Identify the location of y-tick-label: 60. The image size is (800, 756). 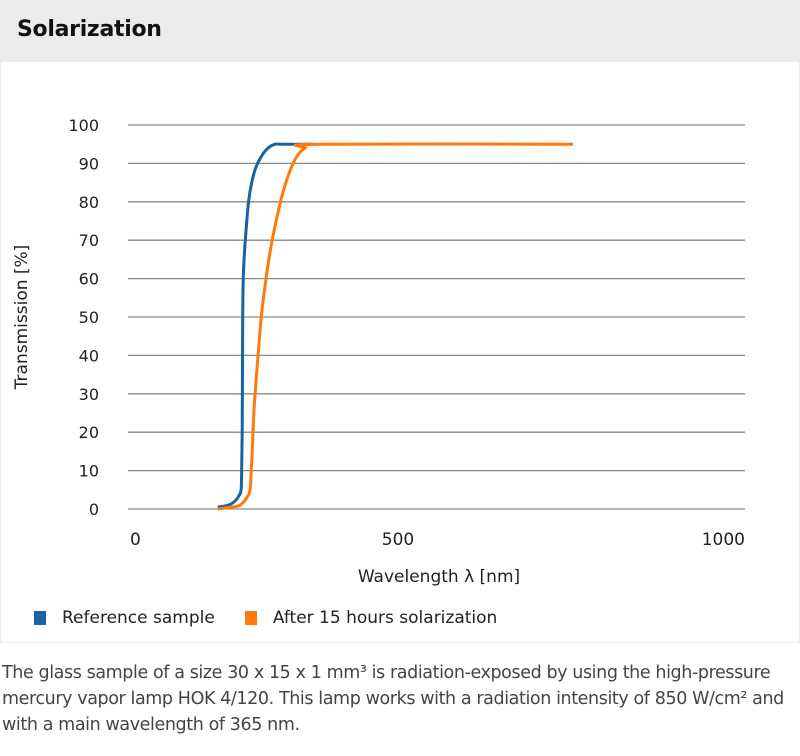
(89, 279).